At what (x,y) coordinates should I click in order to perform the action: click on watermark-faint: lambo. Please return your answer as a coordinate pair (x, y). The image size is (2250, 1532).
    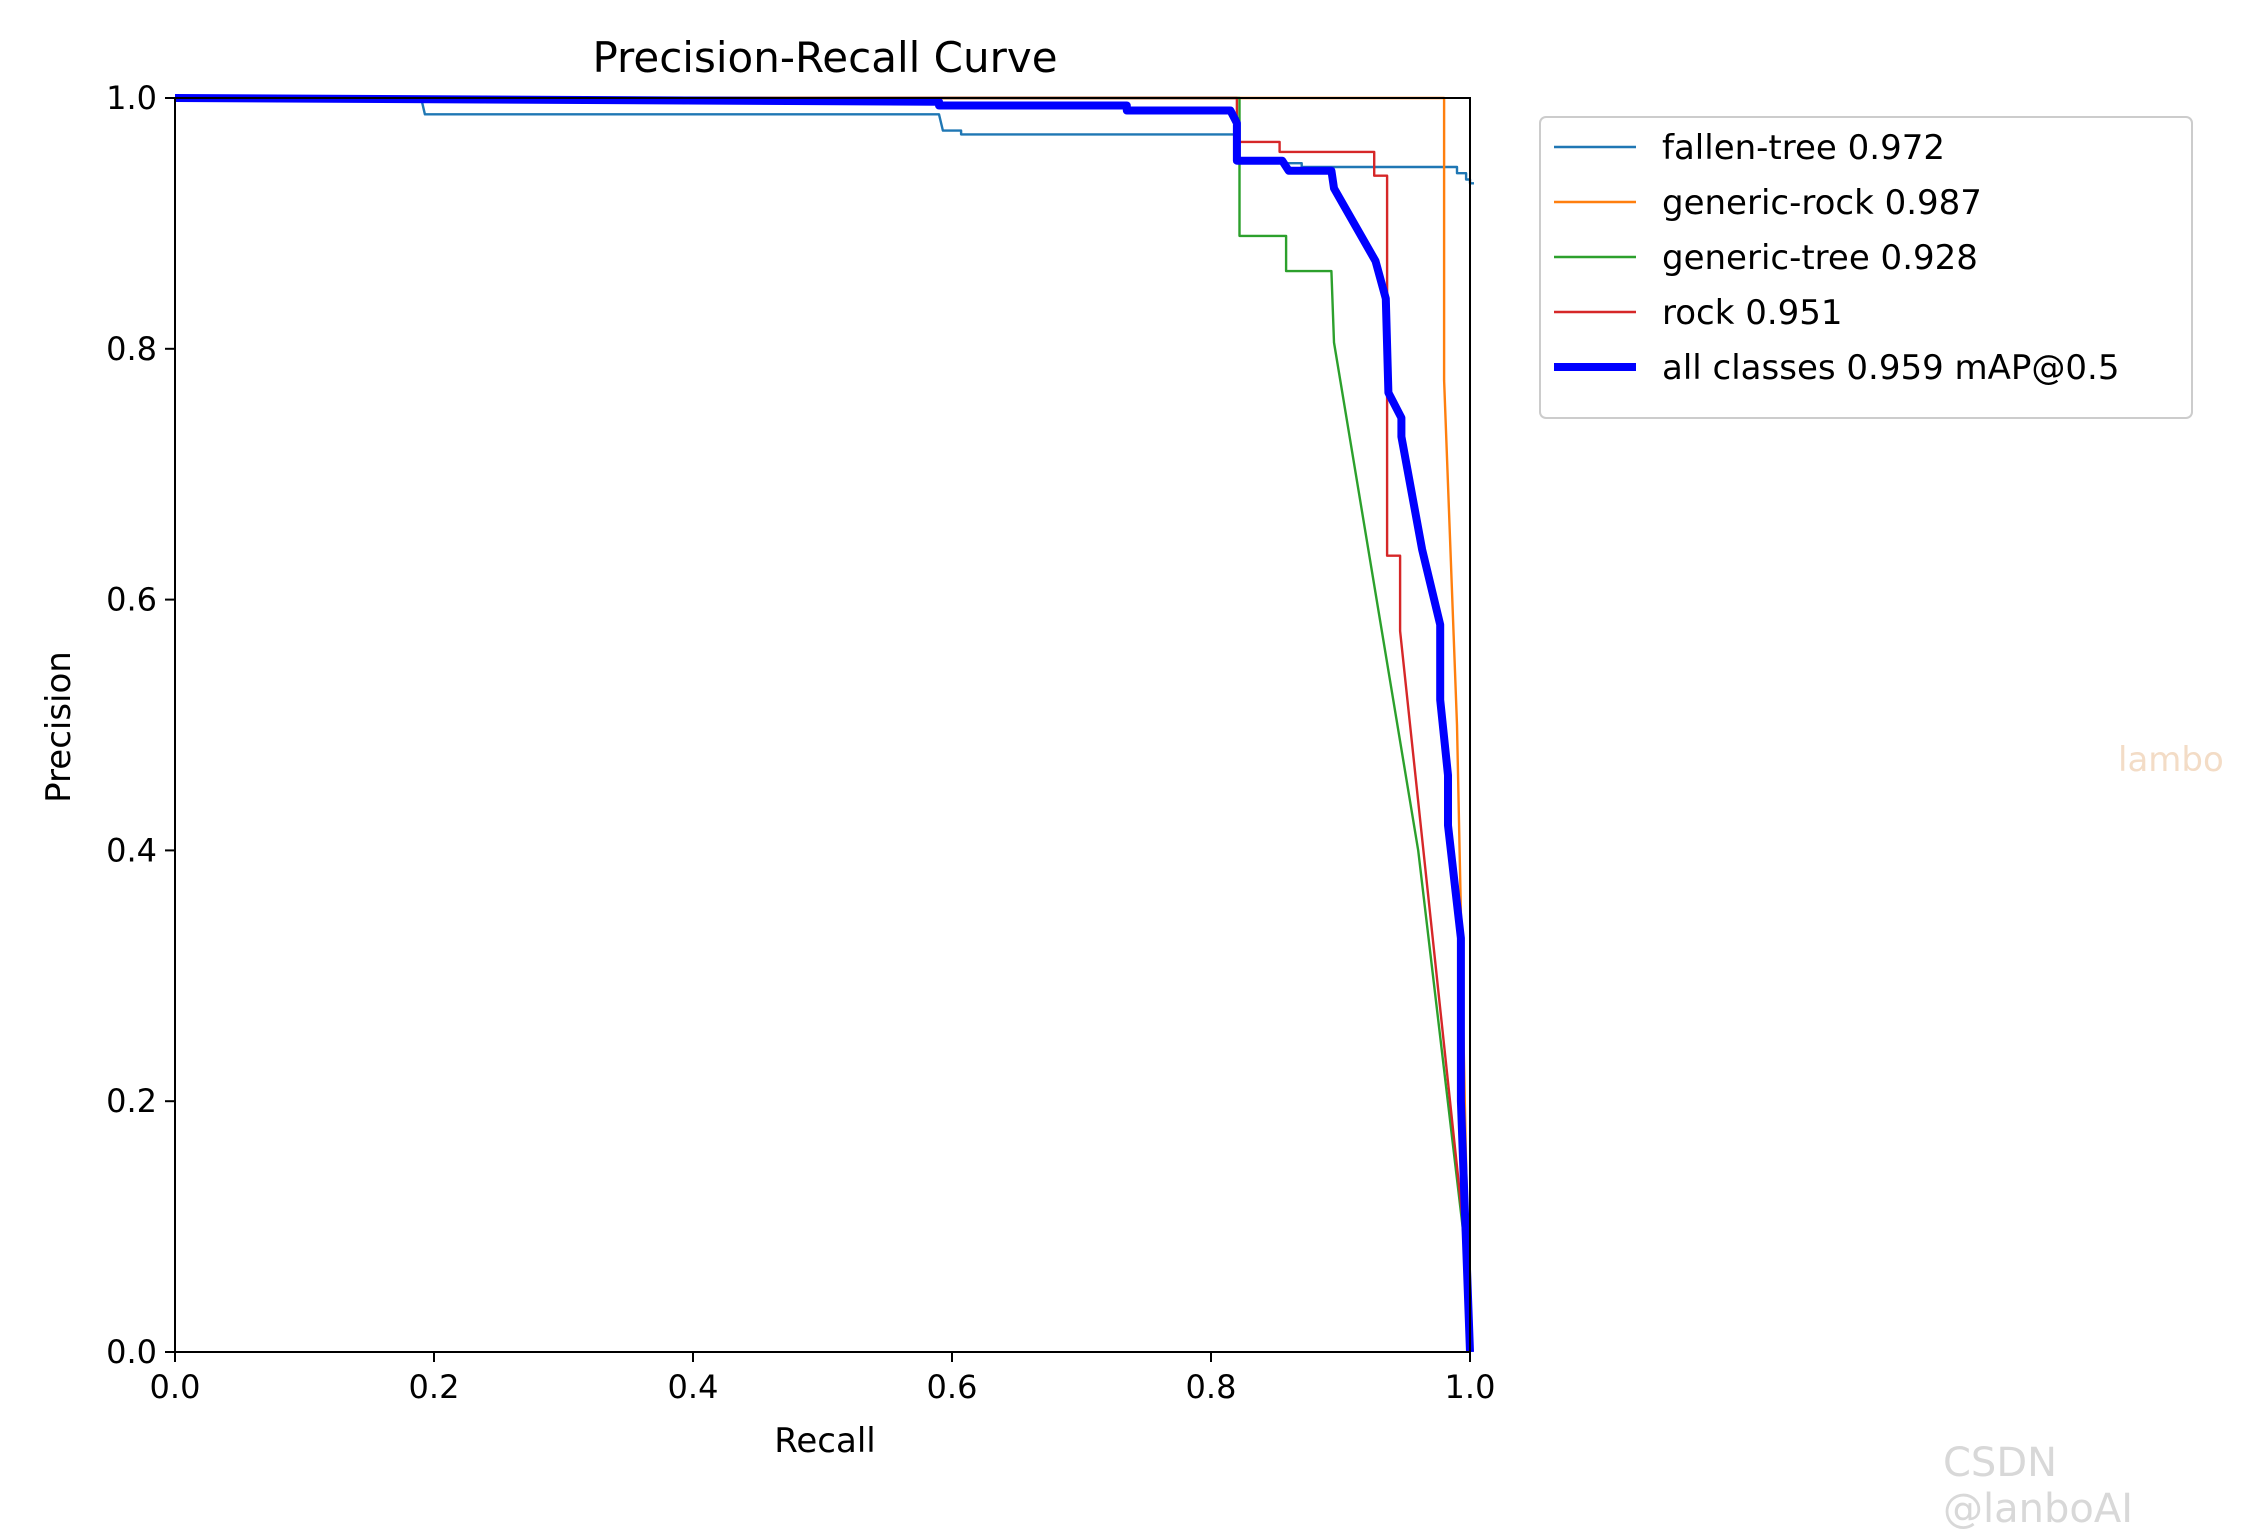
    Looking at the image, I should click on (2171, 760).